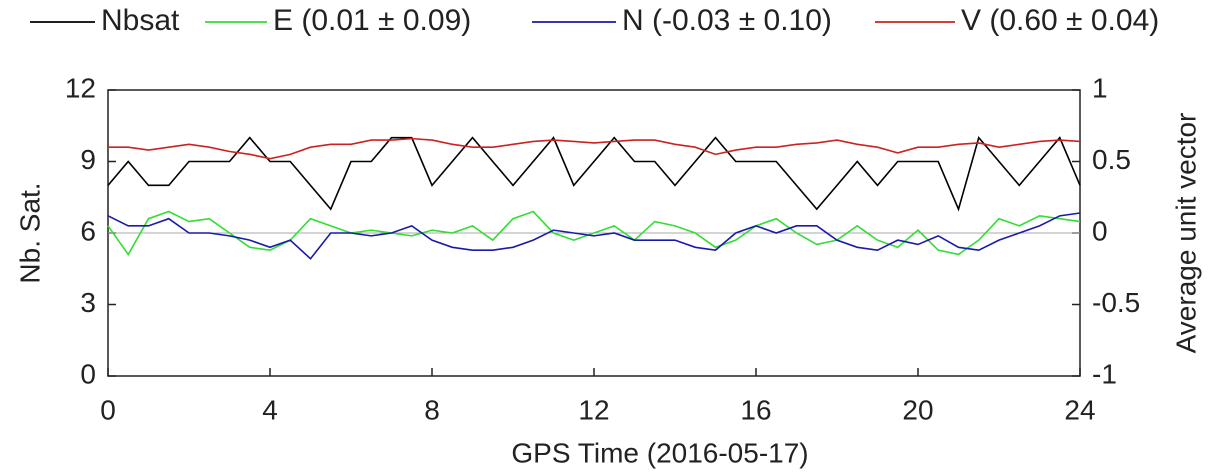 Image resolution: width=1216 pixels, height=474 pixels. What do you see at coordinates (88, 302) in the screenshot?
I see `y-tick-label: 3` at bounding box center [88, 302].